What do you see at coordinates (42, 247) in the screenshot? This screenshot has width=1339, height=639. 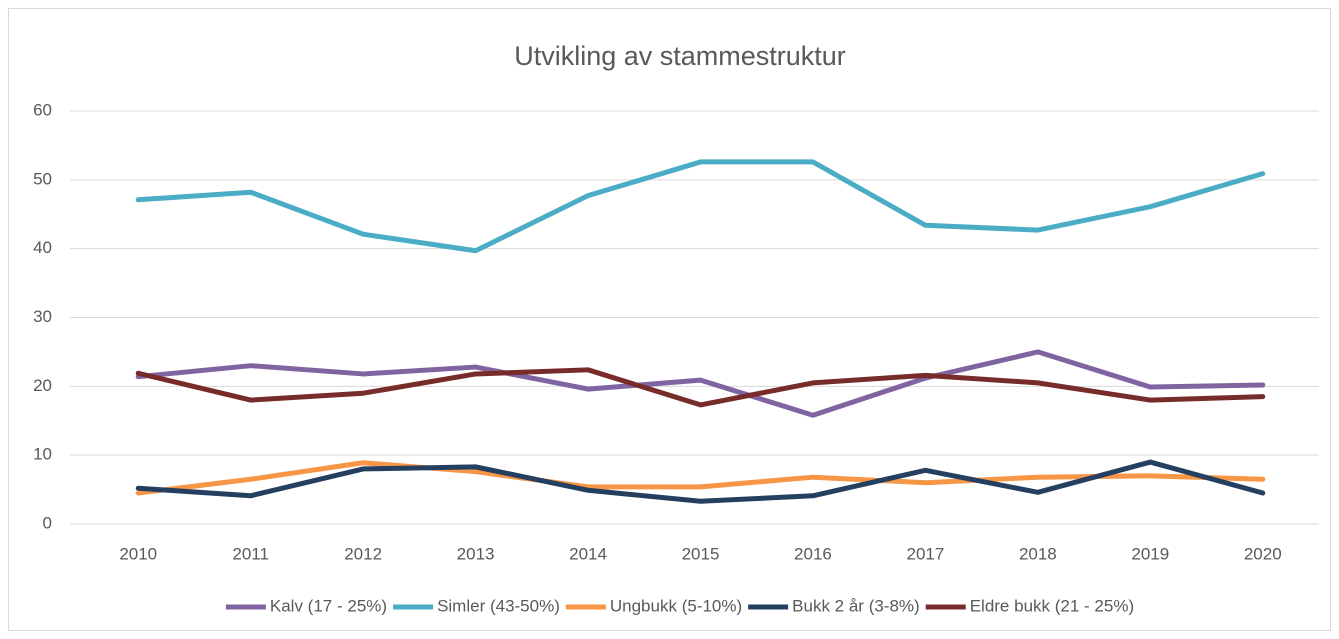 I see `y-tick-label: 40` at bounding box center [42, 247].